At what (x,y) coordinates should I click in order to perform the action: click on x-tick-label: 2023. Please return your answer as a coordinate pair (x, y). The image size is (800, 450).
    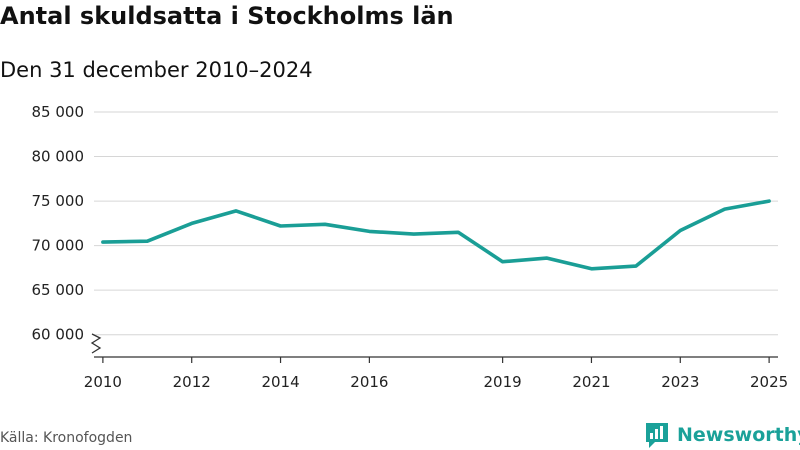
    Looking at the image, I should click on (680, 382).